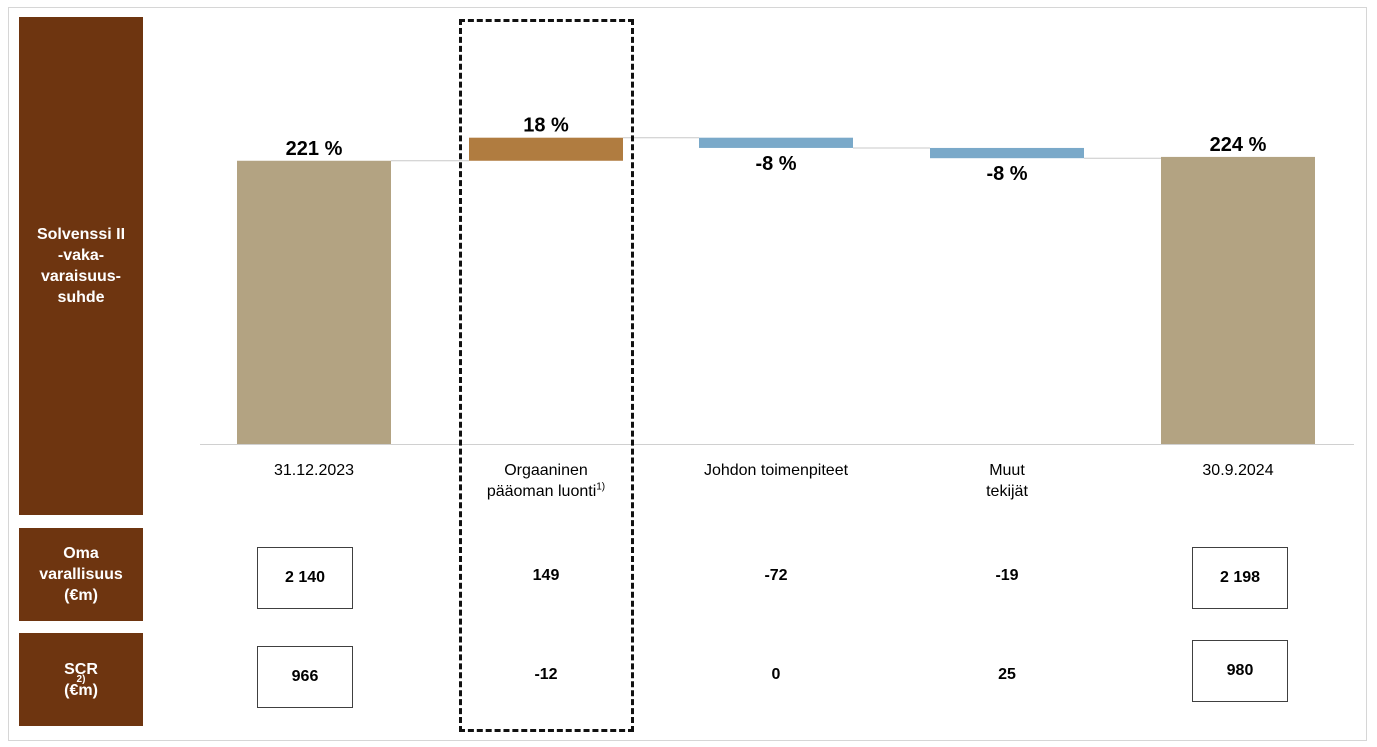 This screenshot has height=747, width=1377. What do you see at coordinates (81, 266) in the screenshot?
I see `solvency-ratio-row-label: Solvenssi II -vaka- varaisuus- suhde` at bounding box center [81, 266].